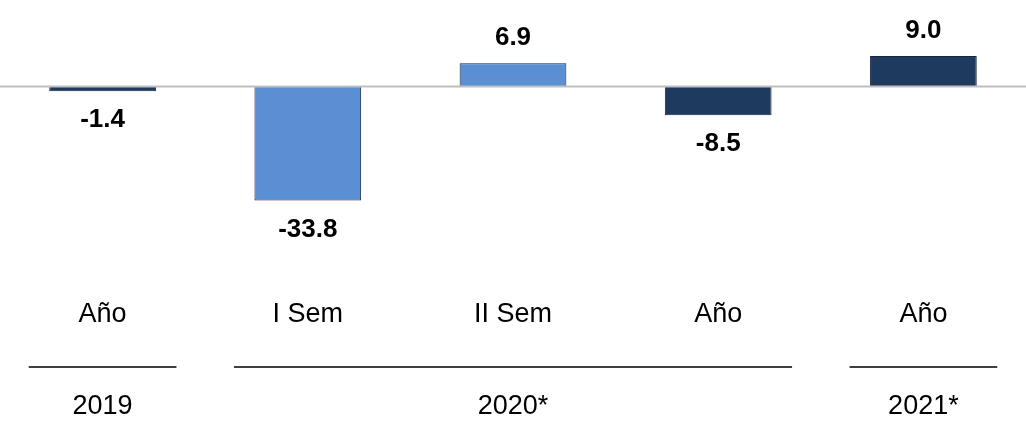 The image size is (1026, 429). I want to click on text: 2019, so click(102, 405).